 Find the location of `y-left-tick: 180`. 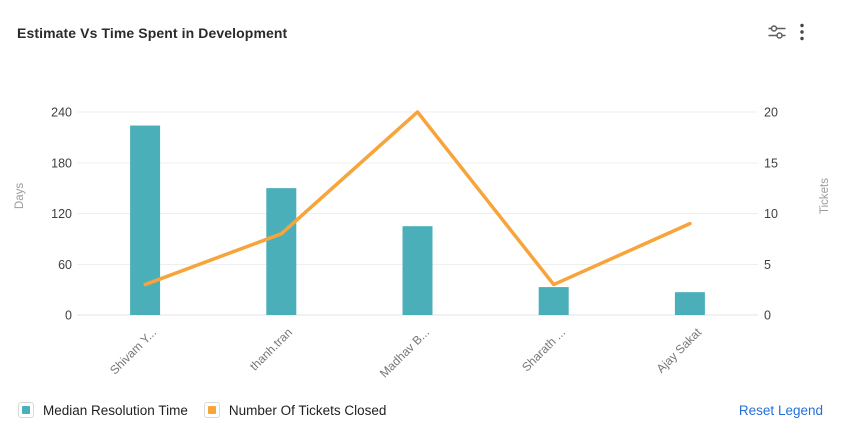

y-left-tick: 180 is located at coordinates (61, 163).